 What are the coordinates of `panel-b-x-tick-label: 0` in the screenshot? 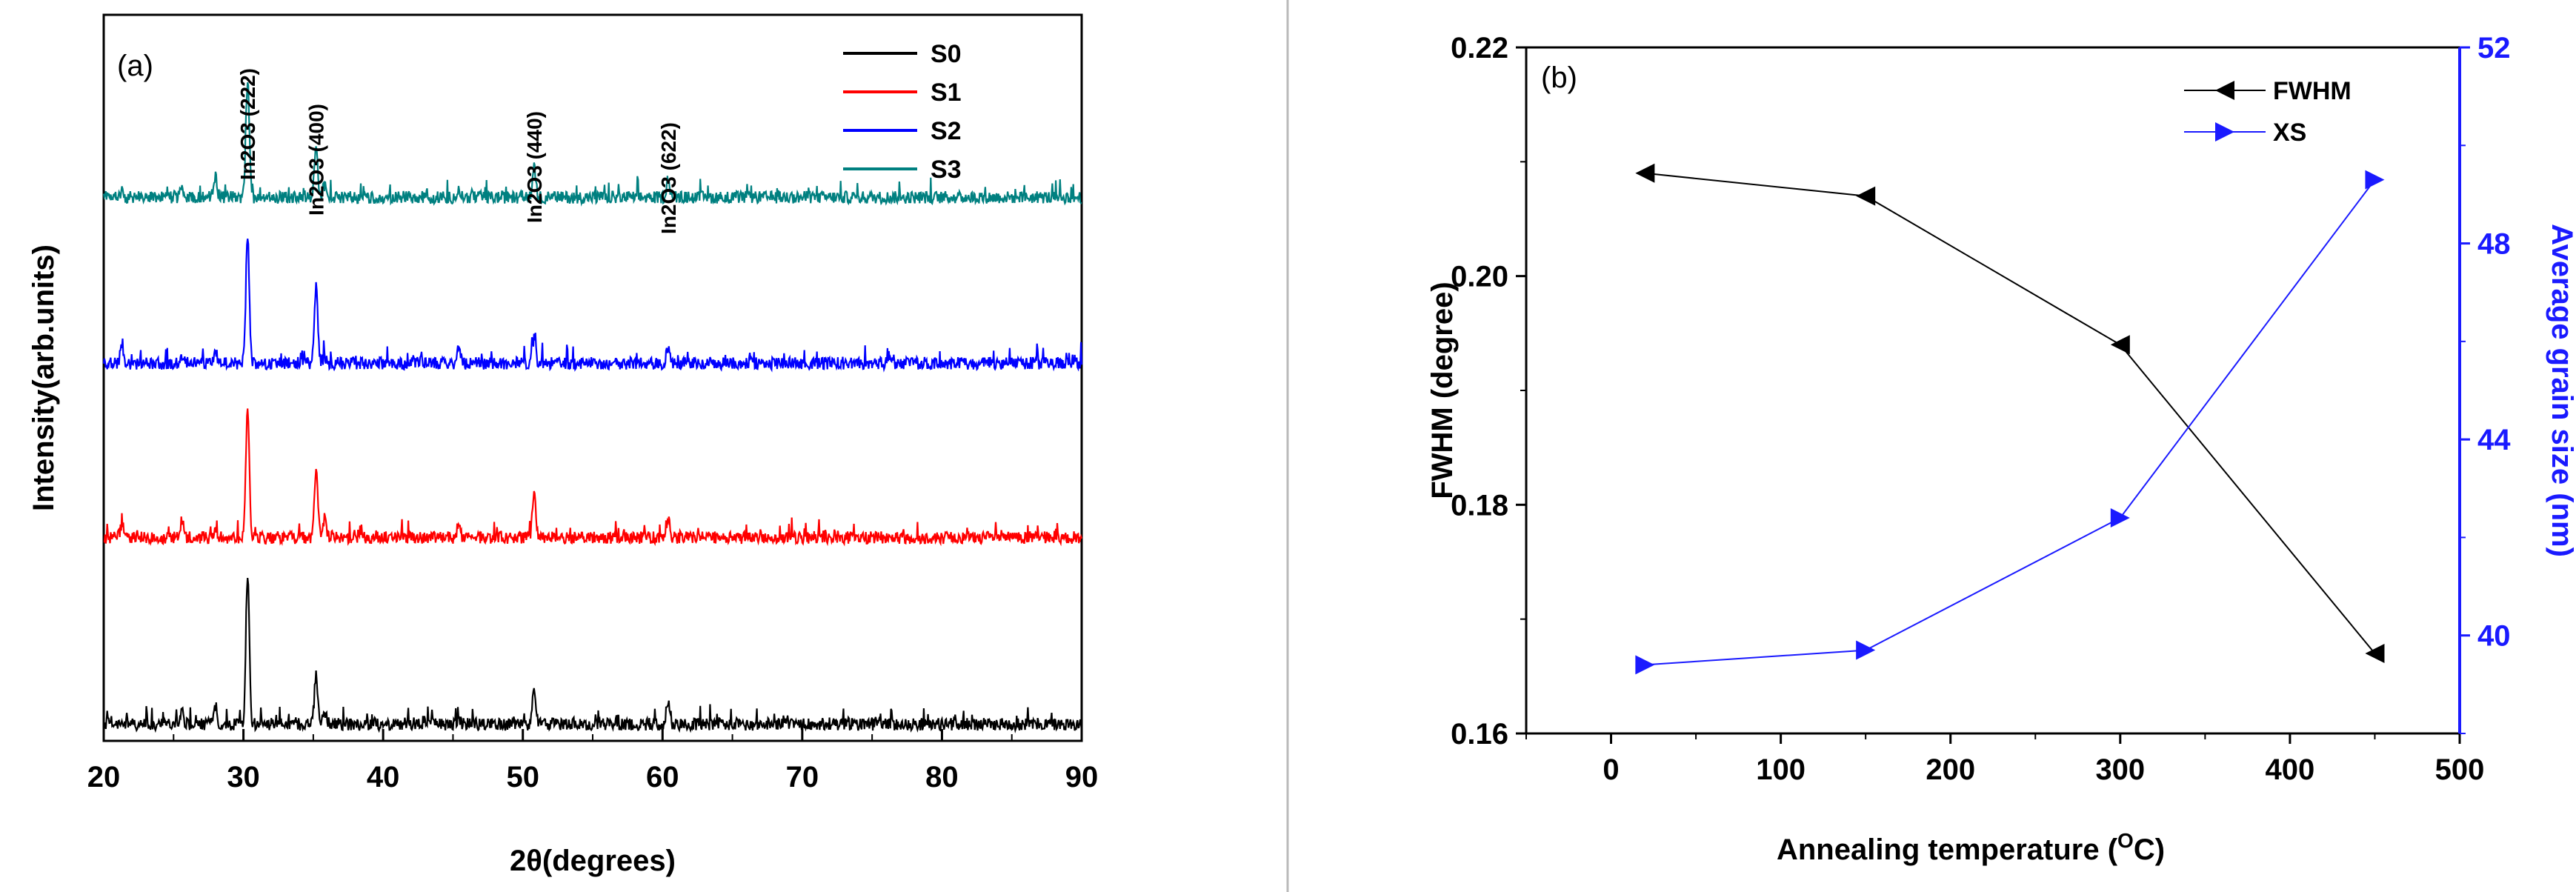 It's located at (1610, 769).